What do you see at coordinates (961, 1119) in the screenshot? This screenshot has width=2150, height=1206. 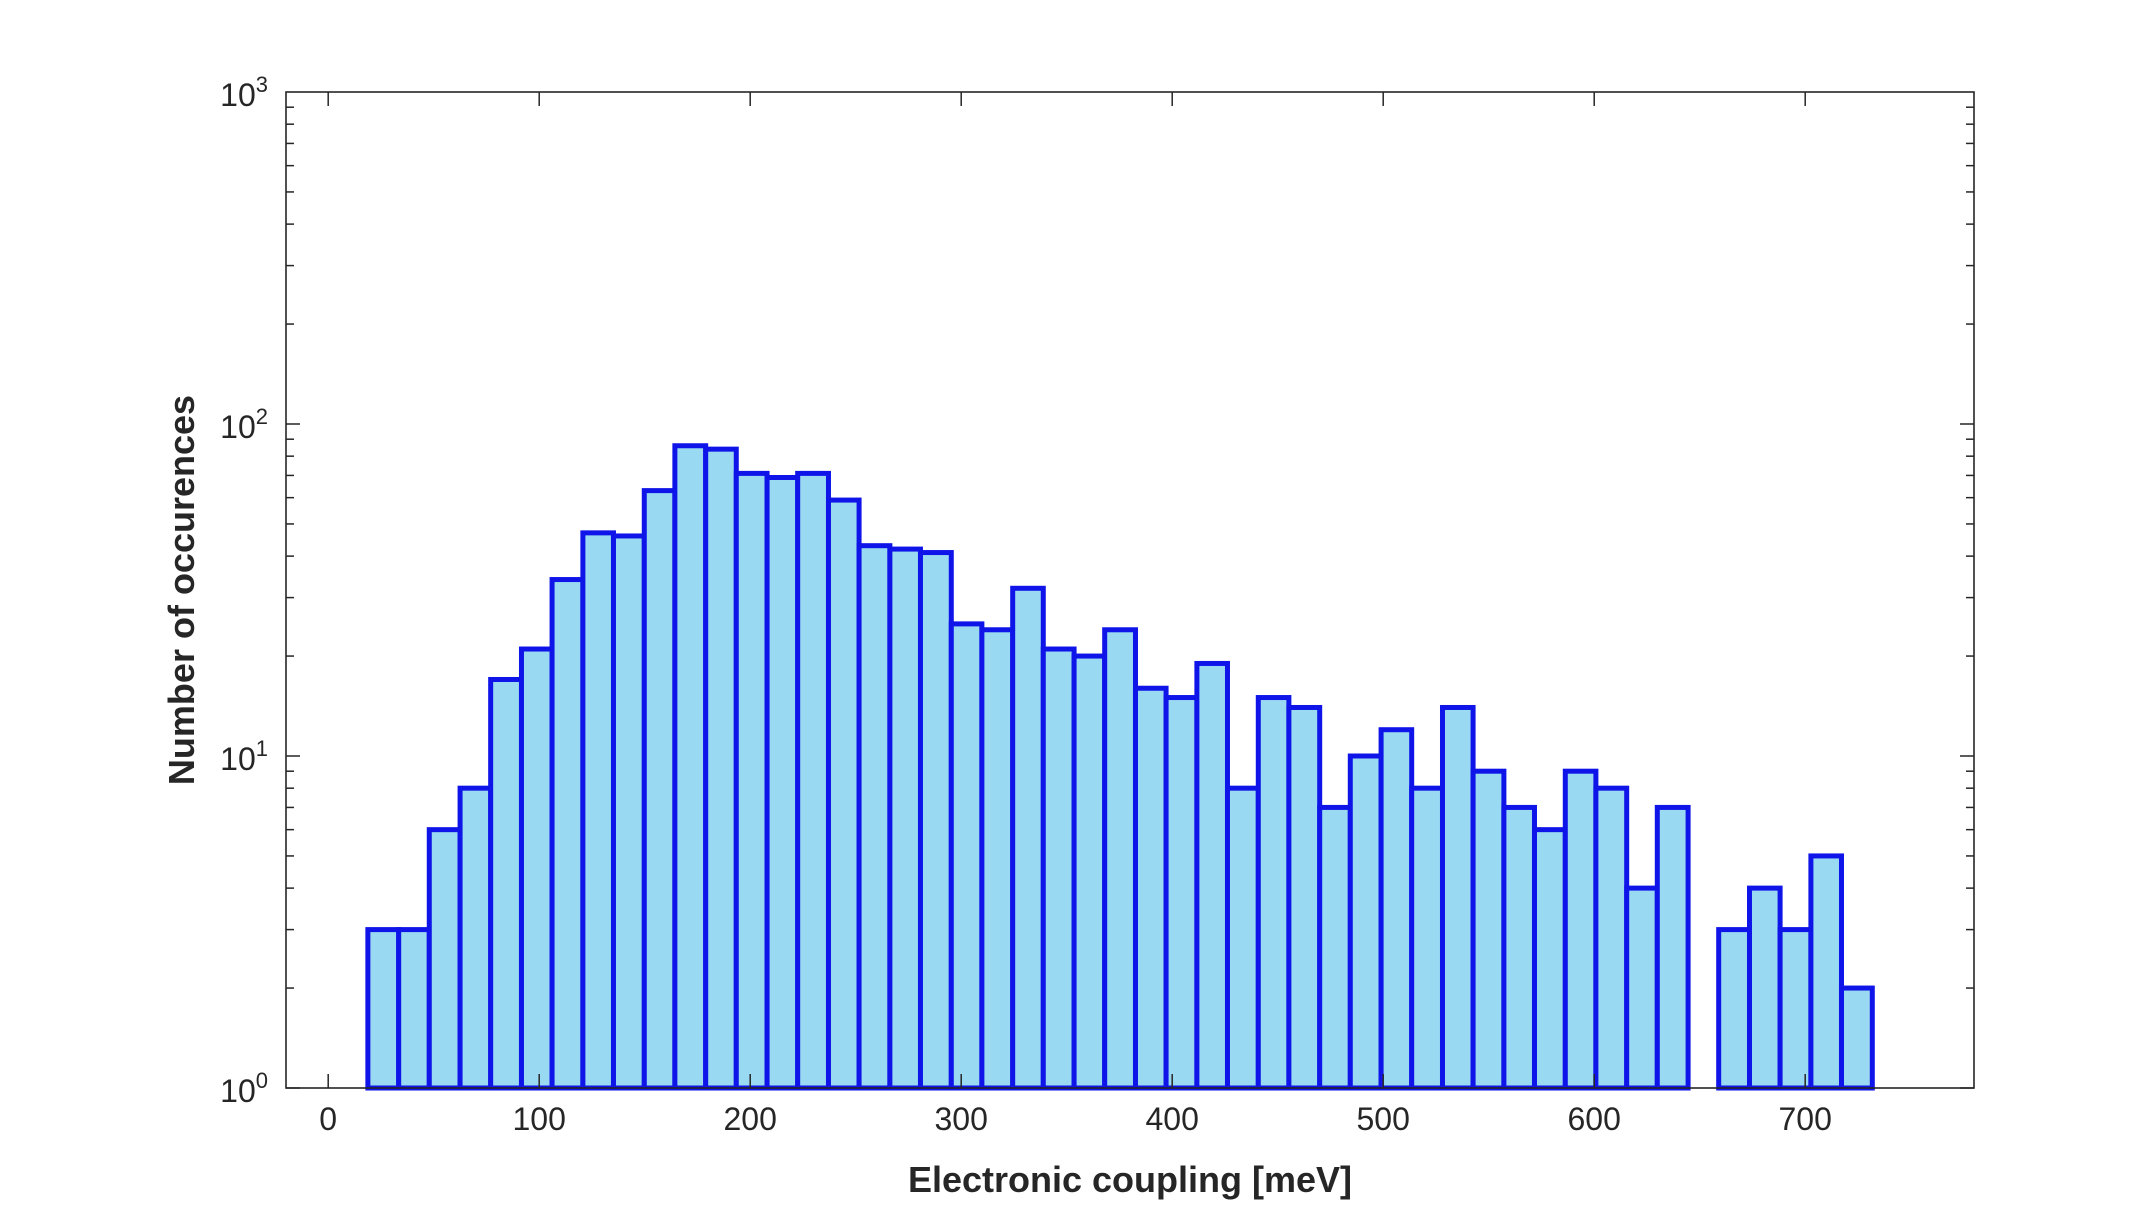 I see `x-tick-label: 300` at bounding box center [961, 1119].